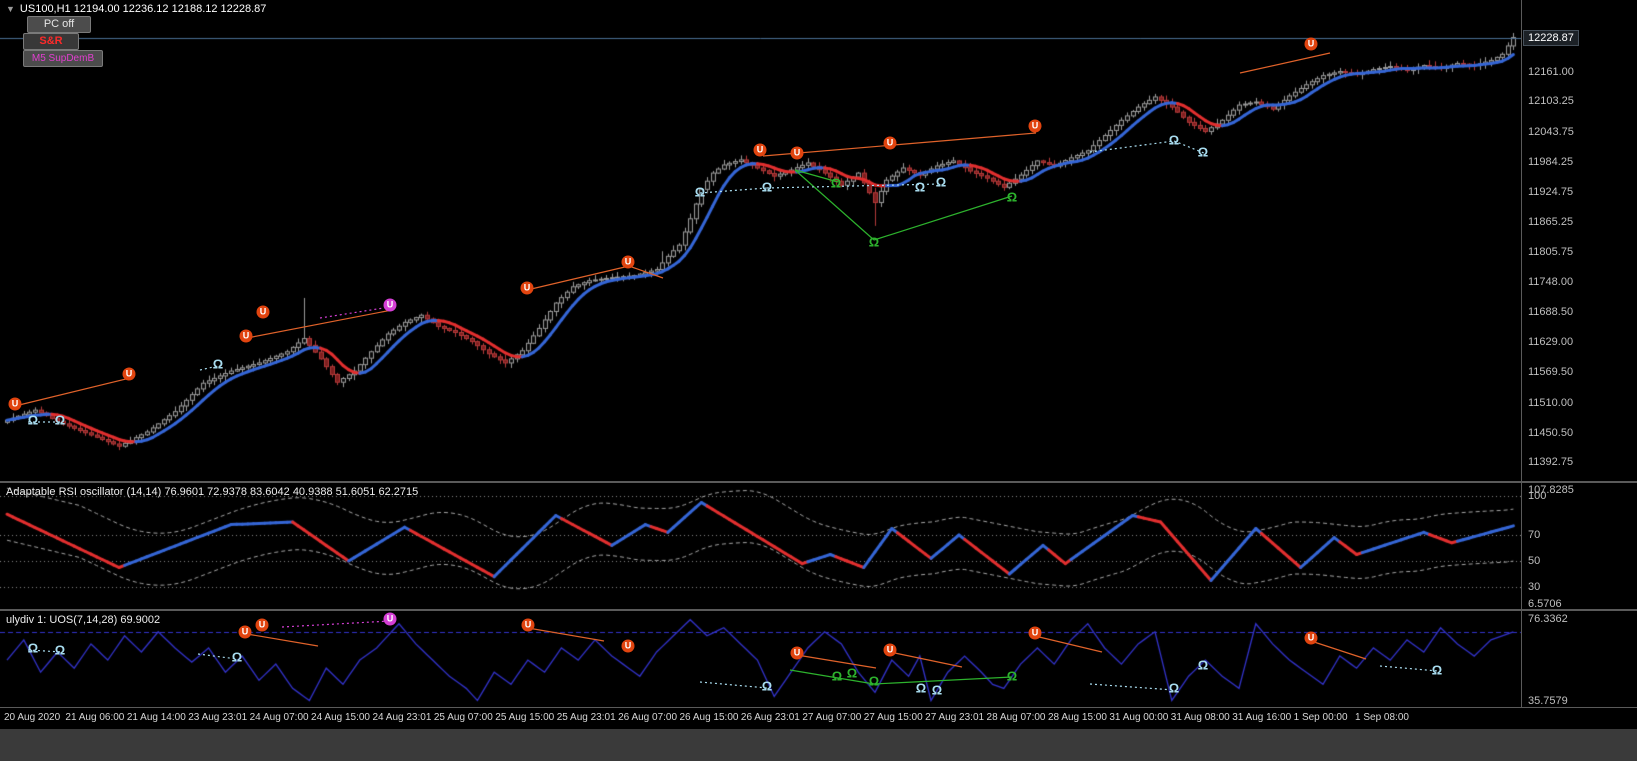 The height and width of the screenshot is (761, 1637). What do you see at coordinates (1551, 281) in the screenshot?
I see `price-axis-label: 11748.00` at bounding box center [1551, 281].